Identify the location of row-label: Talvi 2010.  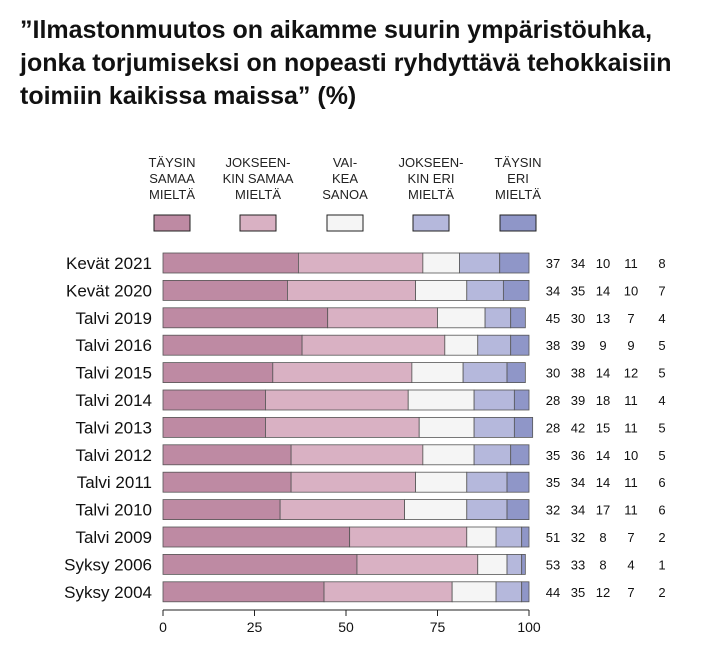
(113, 510).